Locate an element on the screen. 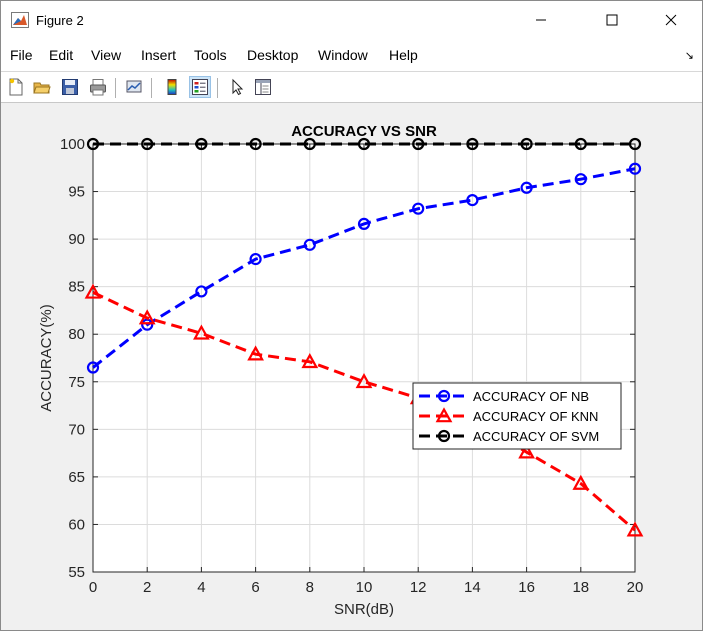 Image resolution: width=703 pixels, height=631 pixels. property-inspector-button is located at coordinates (263, 87).